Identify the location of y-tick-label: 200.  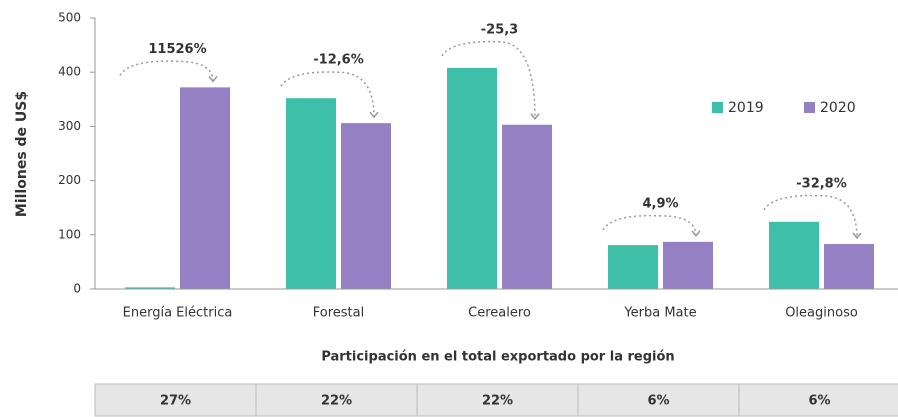
(69, 180).